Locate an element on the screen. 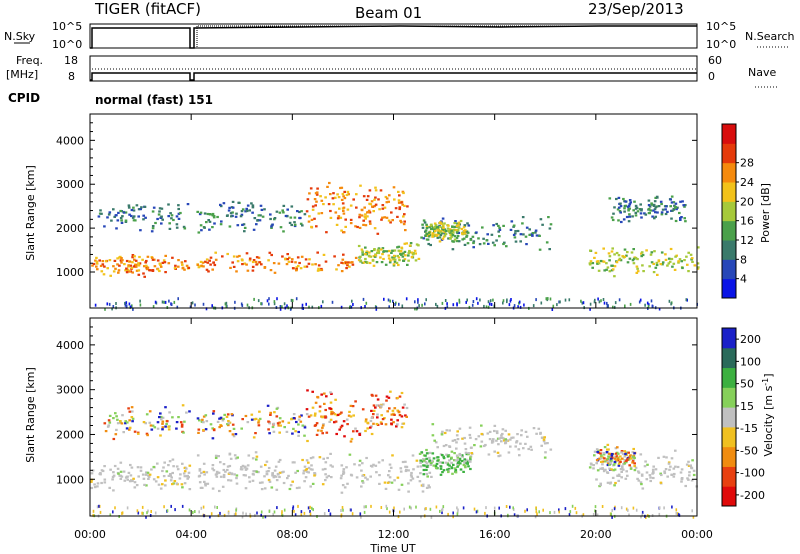 This screenshot has width=800, height=554. velocity-colorbar-swatch is located at coordinates (729, 417).